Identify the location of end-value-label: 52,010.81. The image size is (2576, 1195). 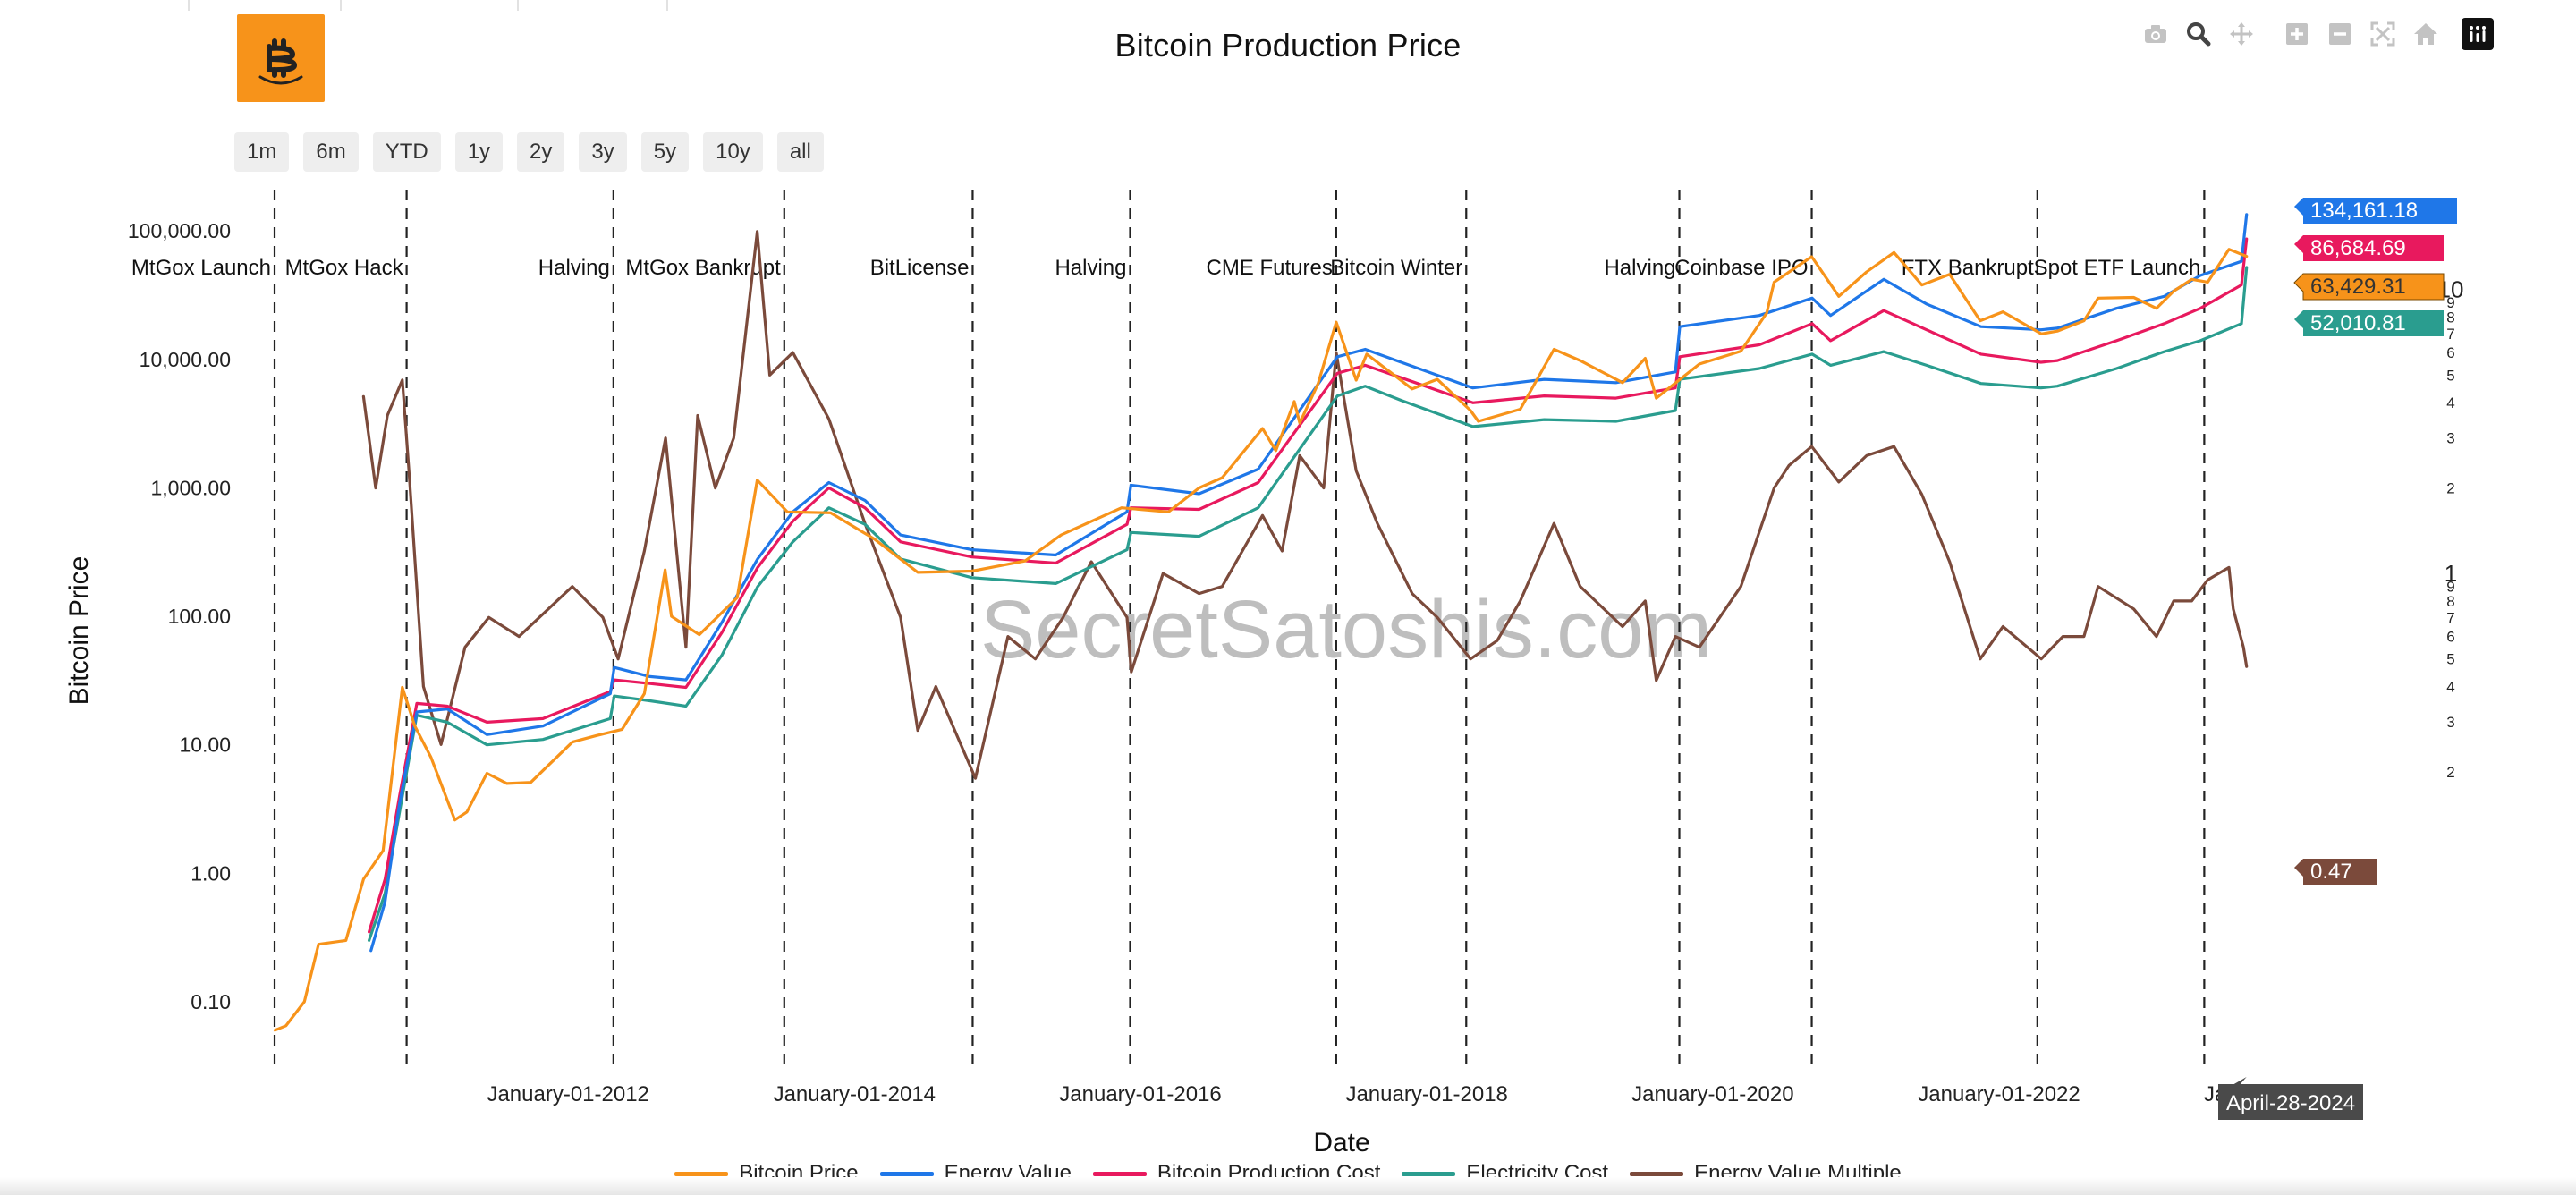
(2358, 323).